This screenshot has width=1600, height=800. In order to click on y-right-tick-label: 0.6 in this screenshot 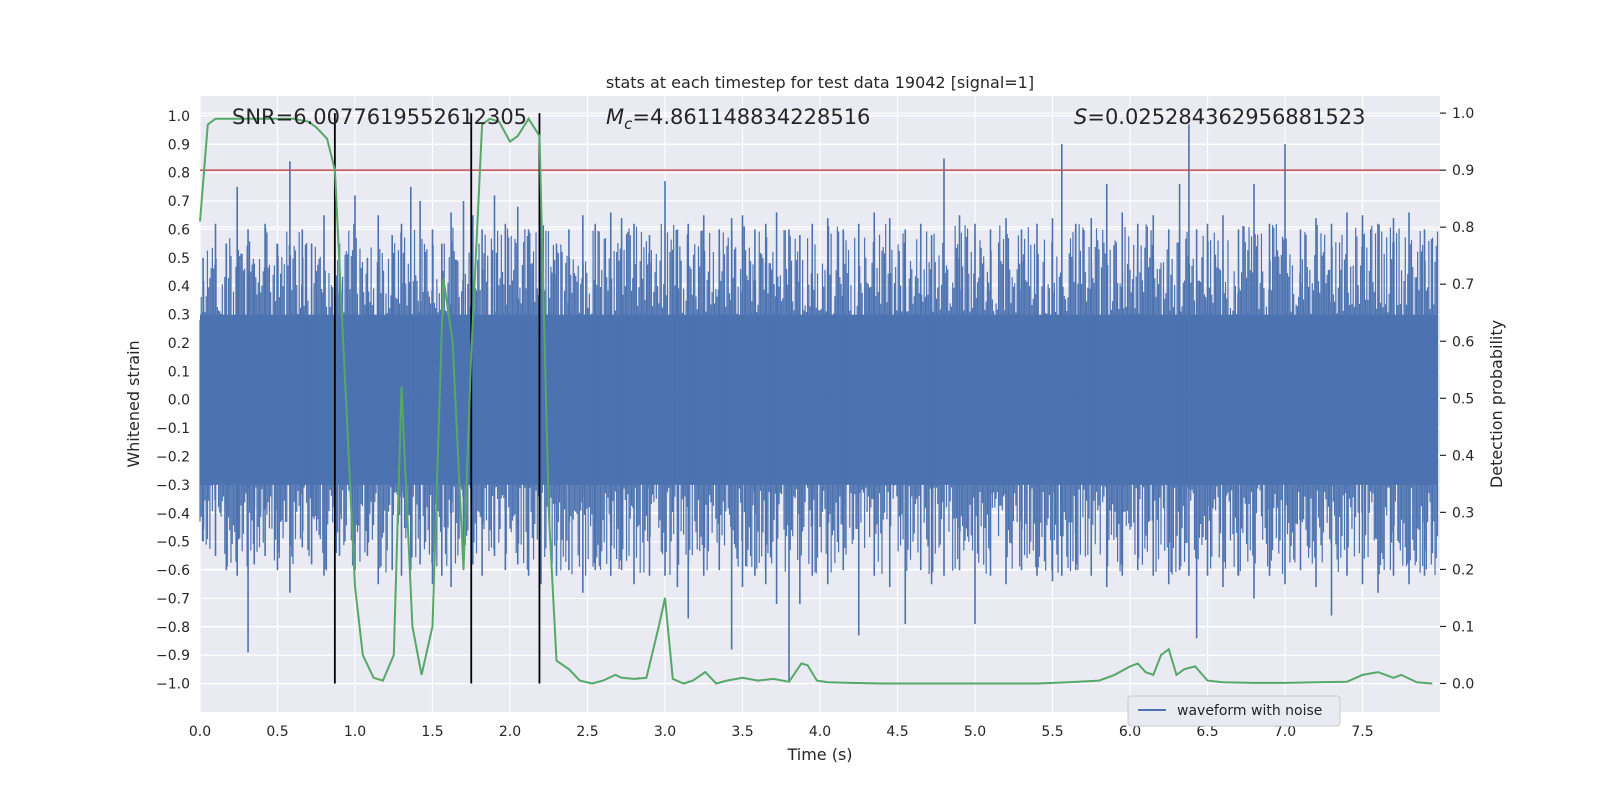, I will do `click(1463, 342)`.